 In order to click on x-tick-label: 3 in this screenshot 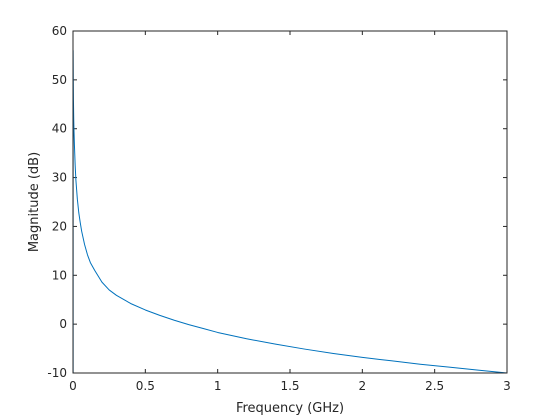, I will do `click(507, 386)`.